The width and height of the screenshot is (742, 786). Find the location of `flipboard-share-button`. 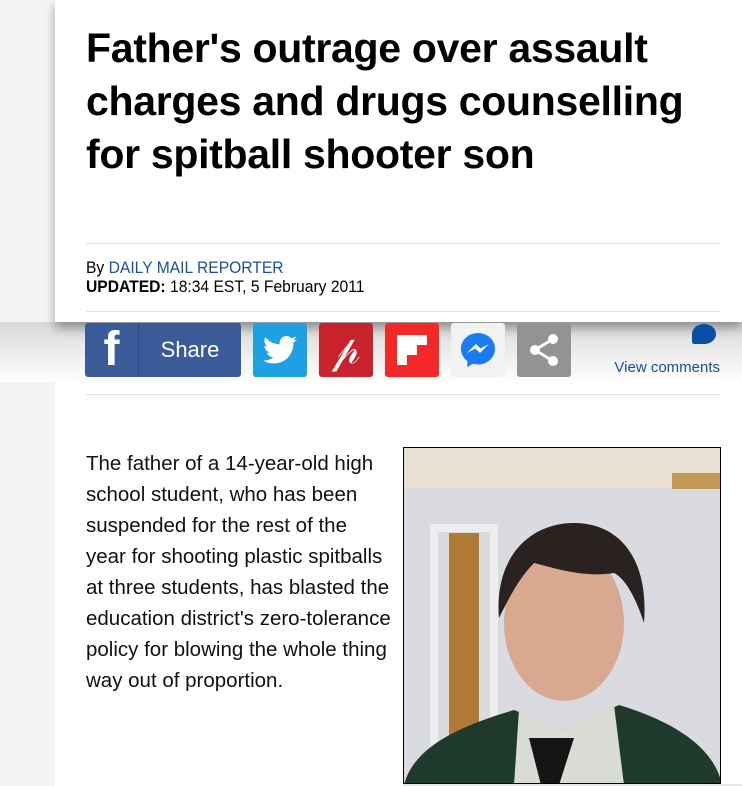

flipboard-share-button is located at coordinates (412, 350).